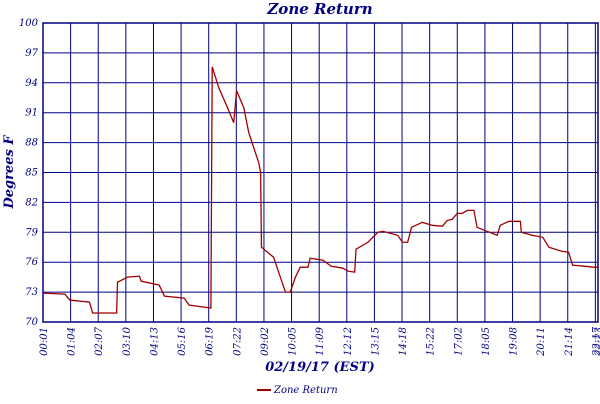 Image resolution: width=600 pixels, height=404 pixels. Describe the element at coordinates (31, 292) in the screenshot. I see `y-tick-label: 73` at that location.